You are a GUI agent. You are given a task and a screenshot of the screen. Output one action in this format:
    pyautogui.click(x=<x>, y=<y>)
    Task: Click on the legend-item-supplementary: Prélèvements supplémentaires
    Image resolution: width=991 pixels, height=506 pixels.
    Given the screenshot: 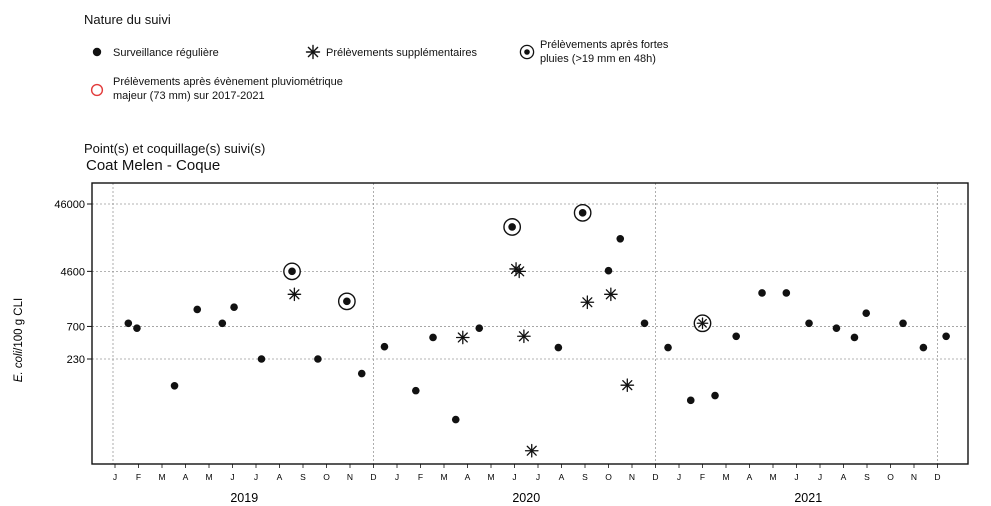 What is the action you would take?
    pyautogui.click(x=402, y=53)
    